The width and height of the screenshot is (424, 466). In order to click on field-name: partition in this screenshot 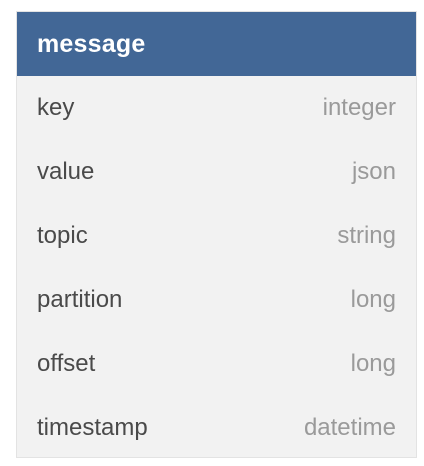, I will do `click(80, 299)`.